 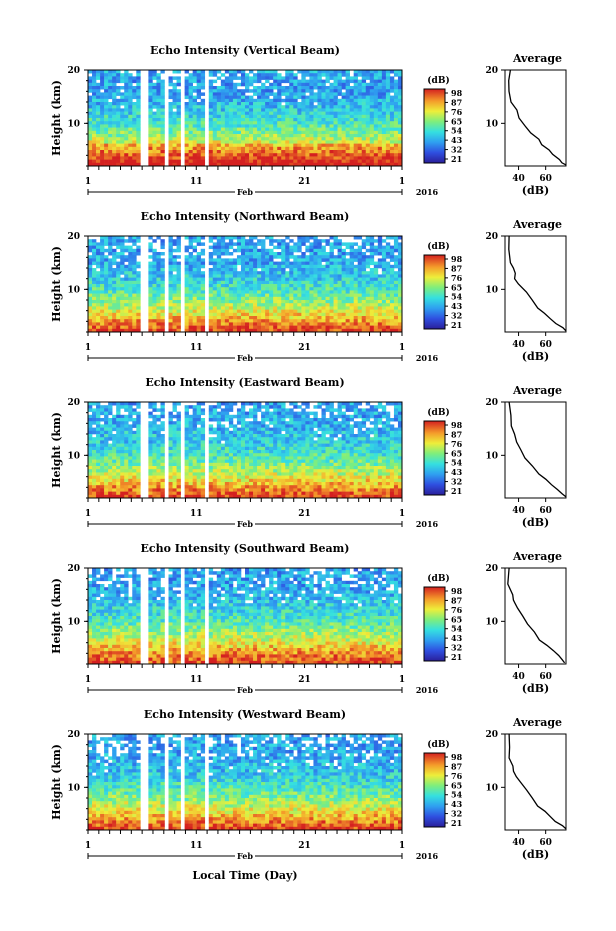 What do you see at coordinates (457, 297) in the screenshot?
I see `colorbar-tick-label: 54` at bounding box center [457, 297].